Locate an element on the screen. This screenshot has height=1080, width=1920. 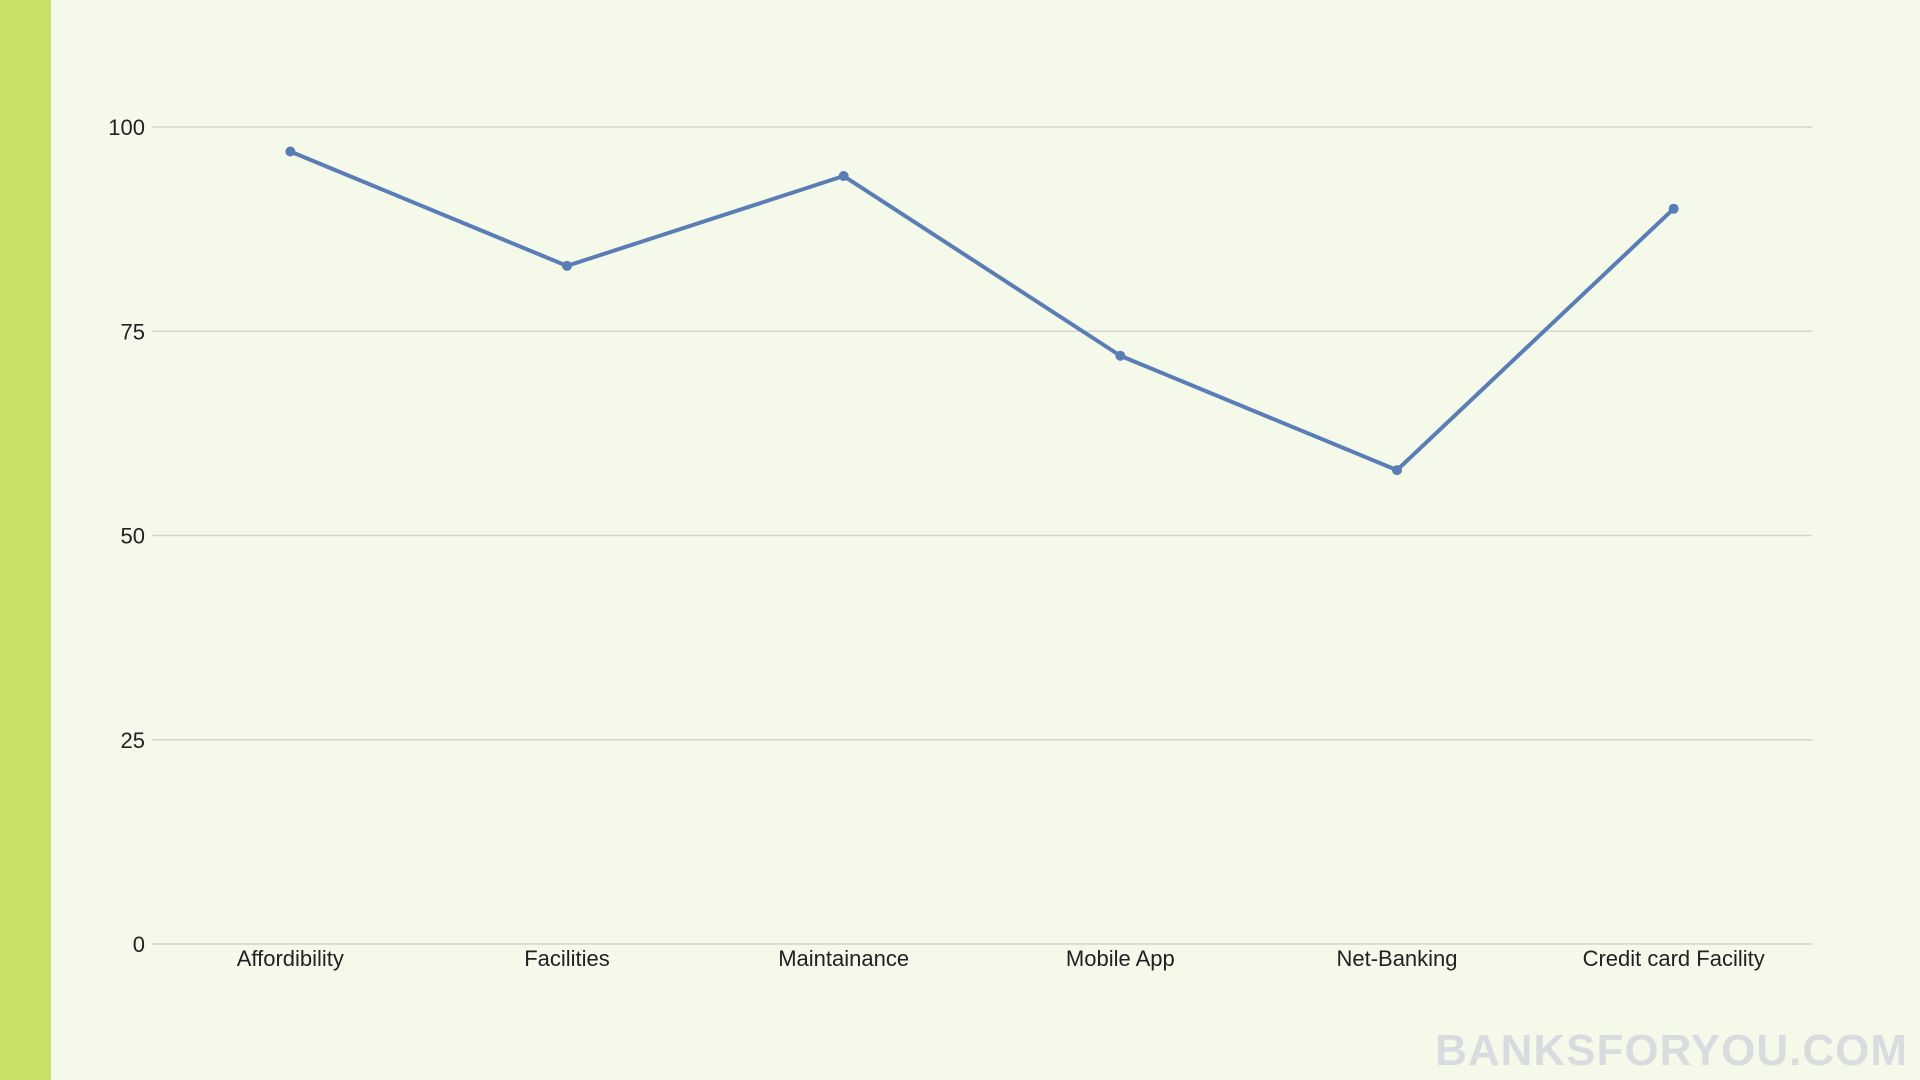
y-tick-label: 75 is located at coordinates (133, 331).